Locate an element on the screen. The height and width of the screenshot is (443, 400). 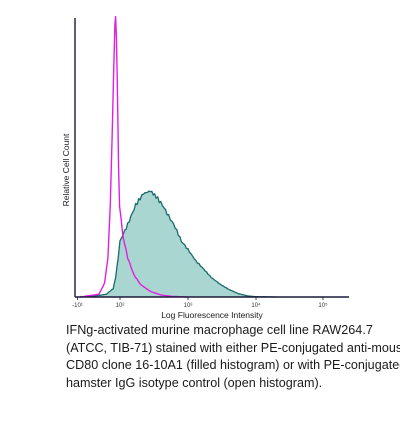
x-tick-label: 10² is located at coordinates (120, 306).